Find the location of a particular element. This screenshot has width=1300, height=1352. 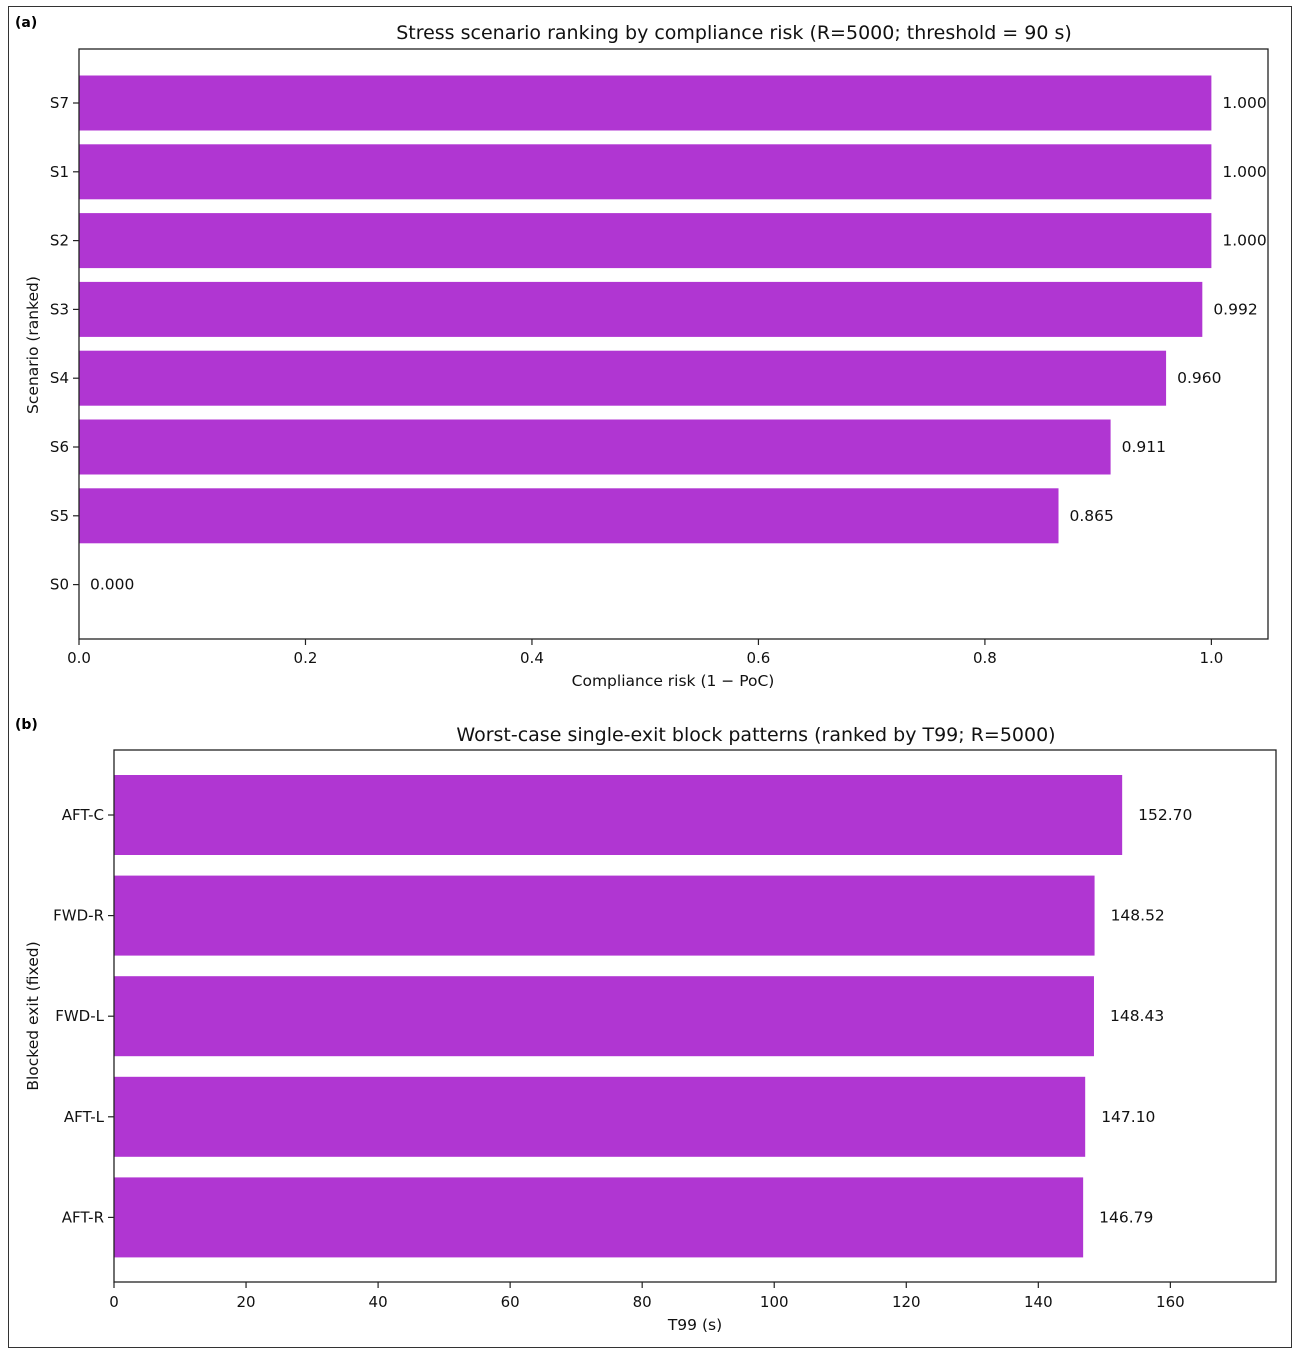

chart-a-value-label: 0.000 is located at coordinates (112, 585).